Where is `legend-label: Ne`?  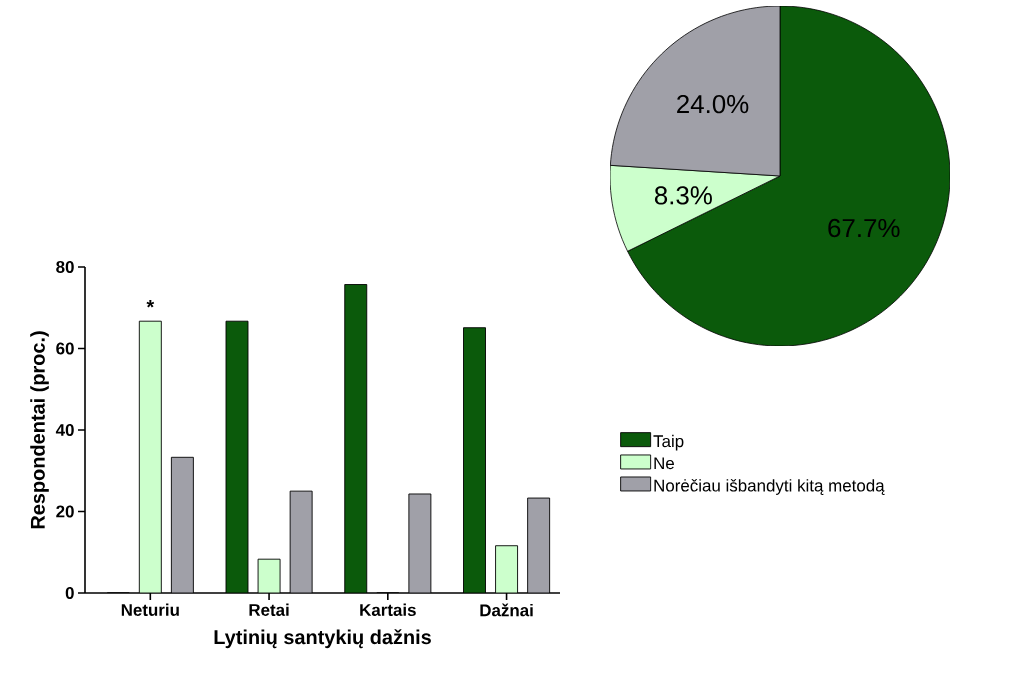
legend-label: Ne is located at coordinates (664, 463).